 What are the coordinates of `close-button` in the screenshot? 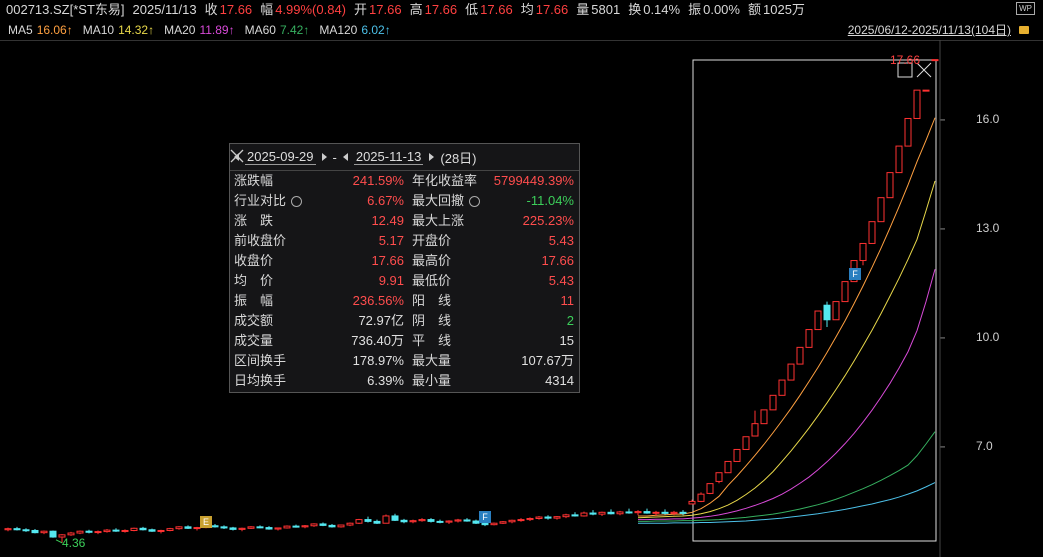 It's located at (237, 156).